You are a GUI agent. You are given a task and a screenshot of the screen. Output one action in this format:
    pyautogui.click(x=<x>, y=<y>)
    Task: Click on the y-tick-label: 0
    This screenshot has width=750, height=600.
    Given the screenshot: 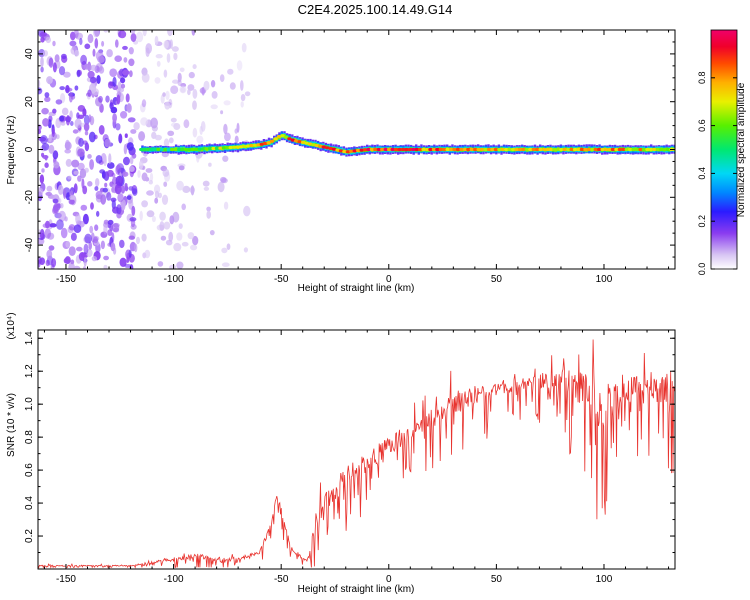 What is the action you would take?
    pyautogui.click(x=29, y=149)
    